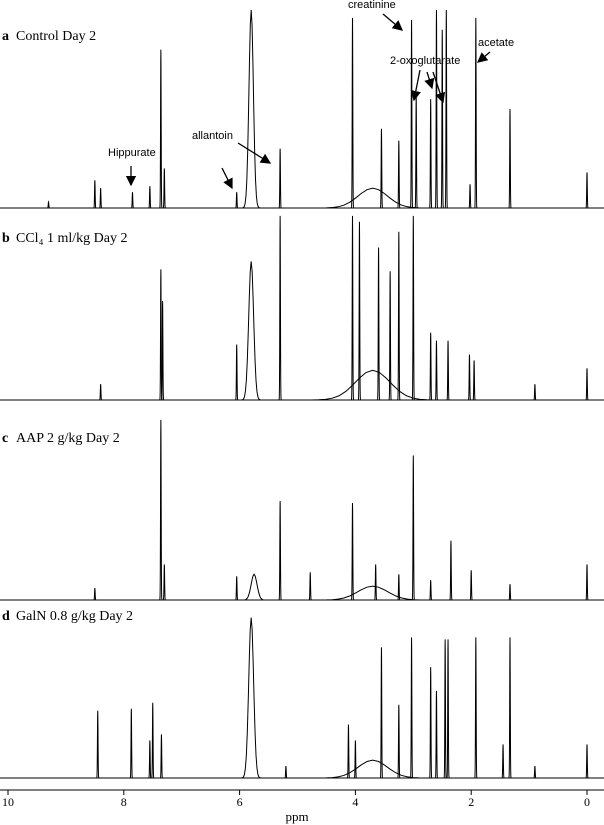  What do you see at coordinates (124, 802) in the screenshot?
I see `x-tick-label: 8` at bounding box center [124, 802].